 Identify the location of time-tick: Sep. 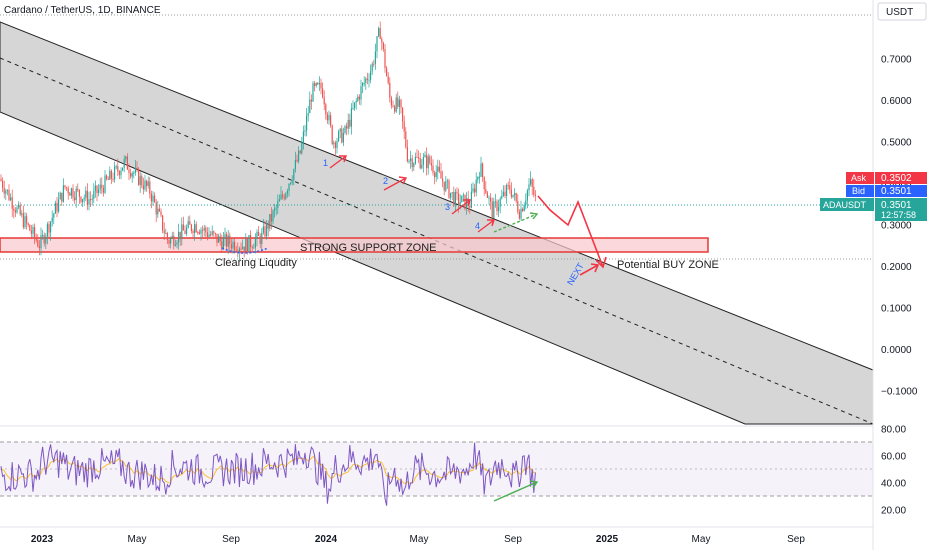
(796, 539).